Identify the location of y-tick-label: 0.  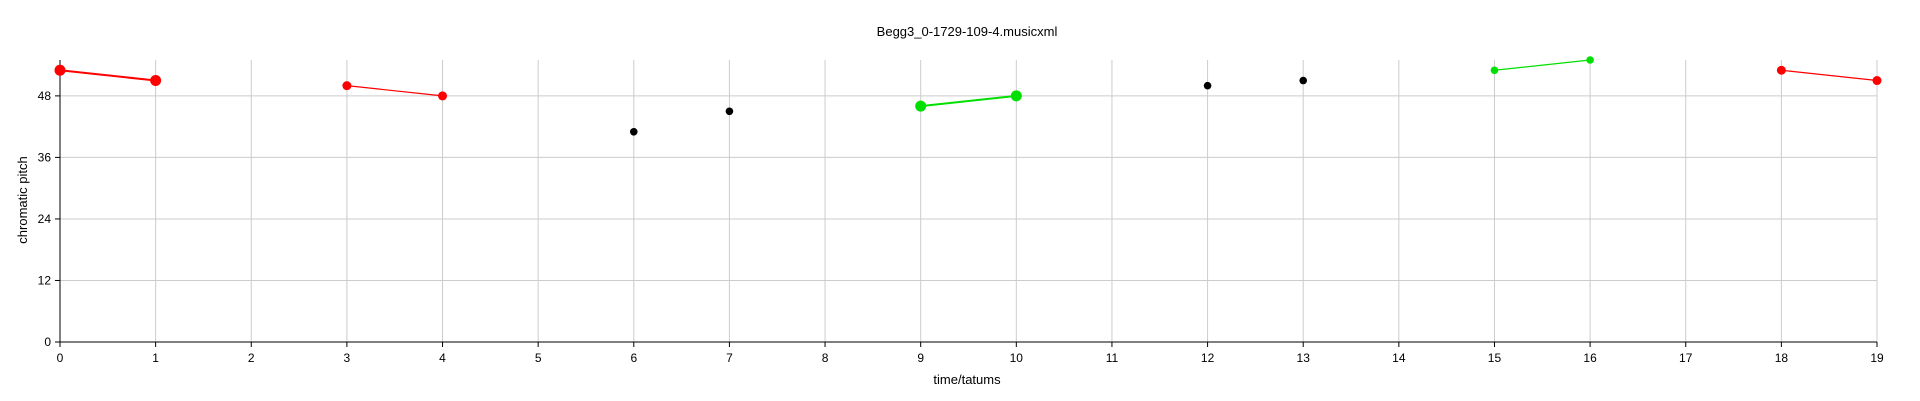
(47, 342).